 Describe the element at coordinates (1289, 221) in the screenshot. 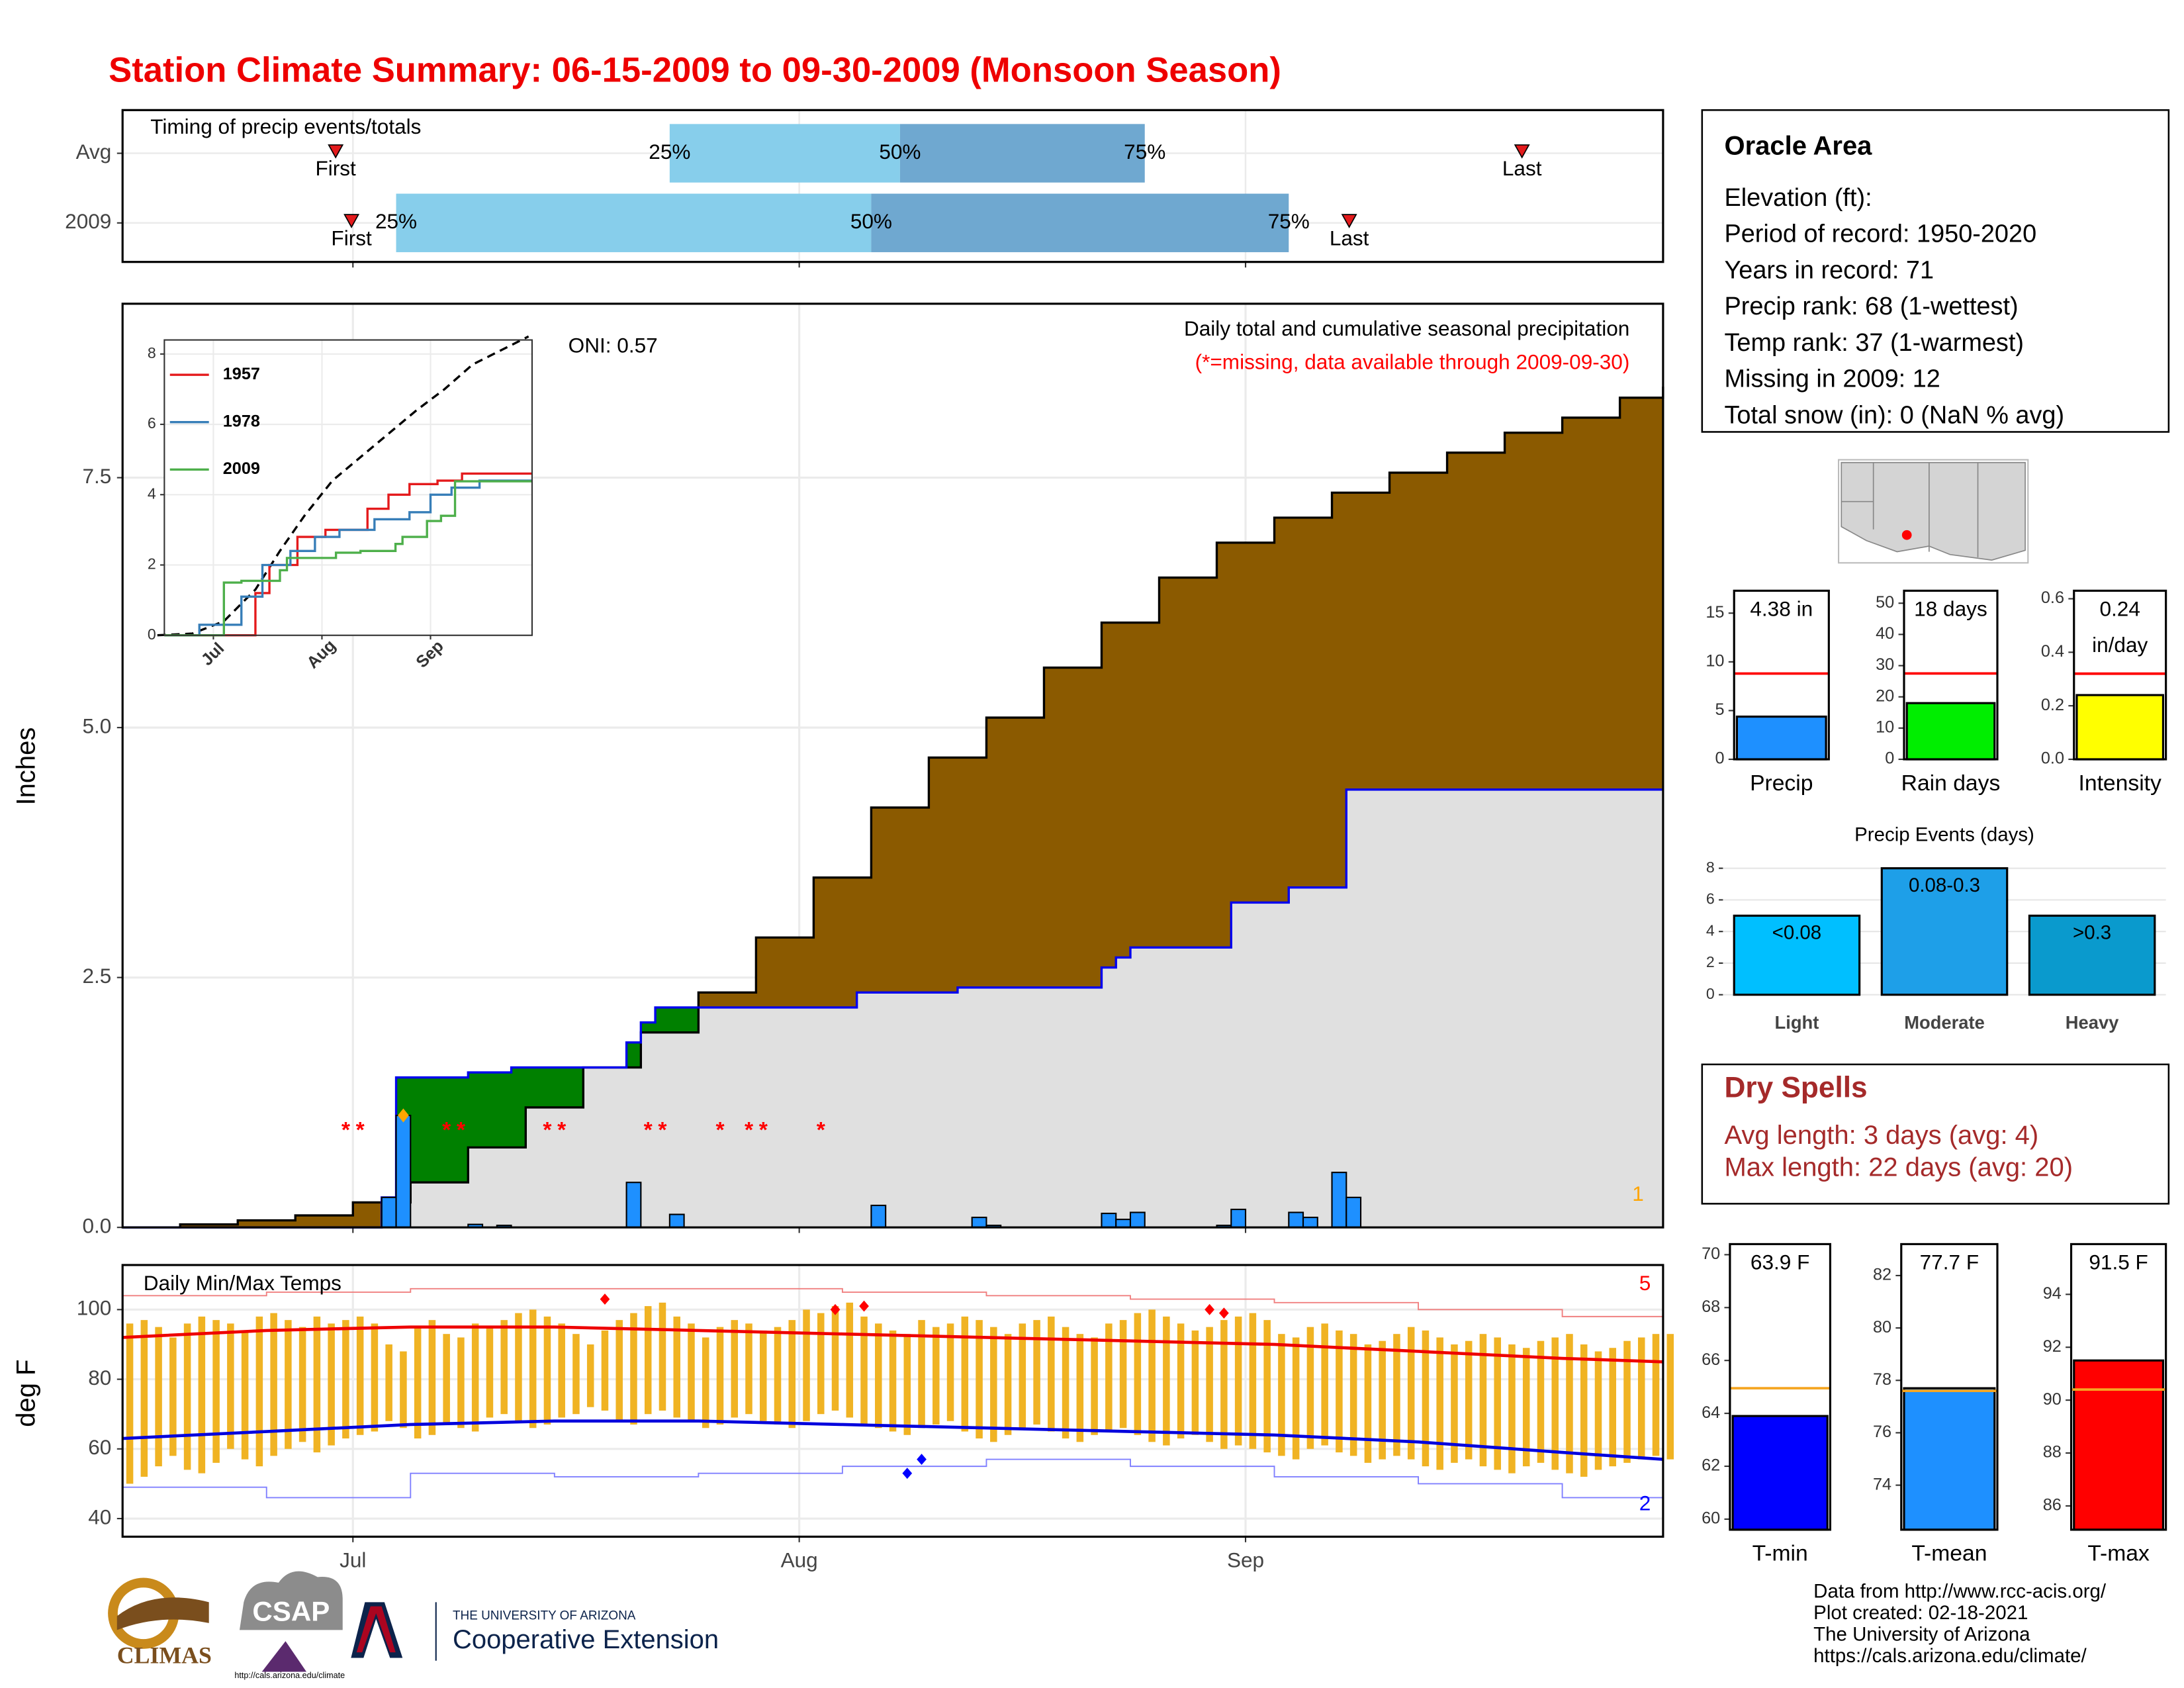

I see `quantile-label: 75%` at that location.